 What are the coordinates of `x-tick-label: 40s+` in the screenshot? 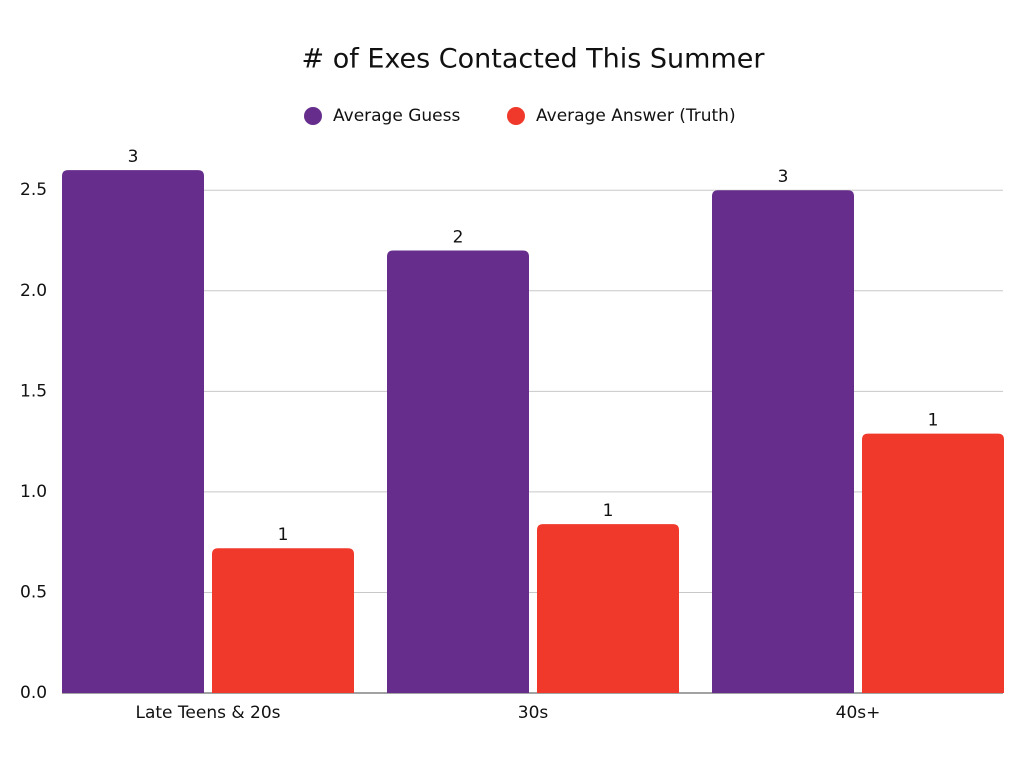 It's located at (858, 713).